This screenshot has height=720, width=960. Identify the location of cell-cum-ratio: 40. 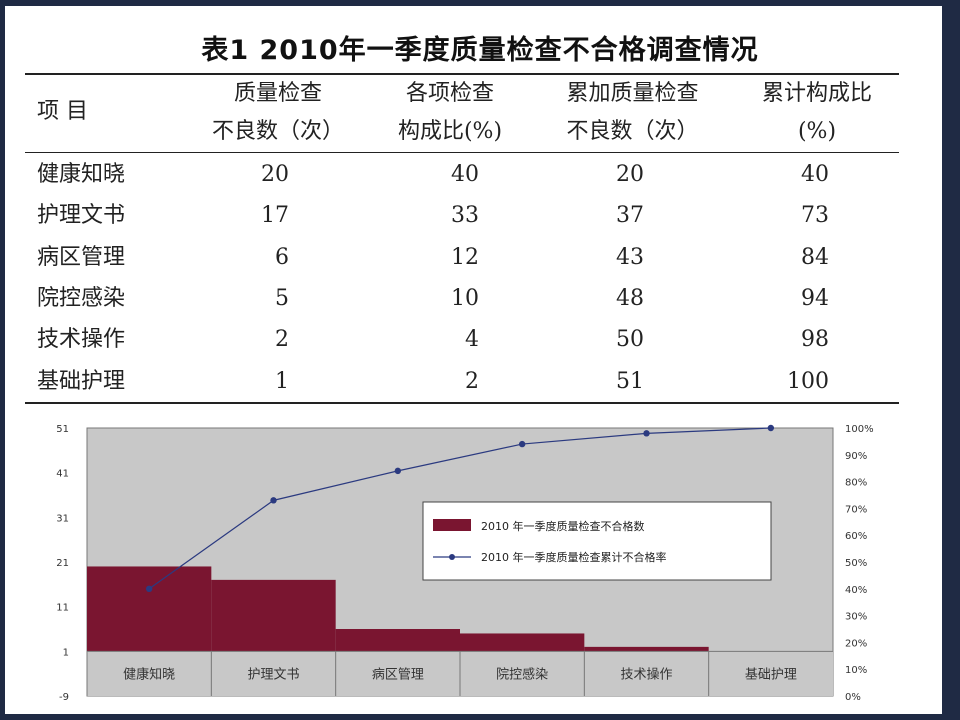
(815, 174).